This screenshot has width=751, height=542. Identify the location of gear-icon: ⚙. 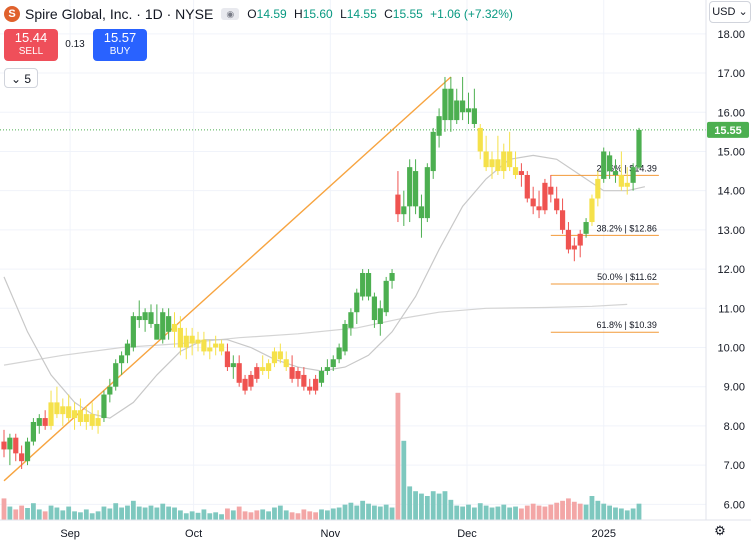
(720, 530).